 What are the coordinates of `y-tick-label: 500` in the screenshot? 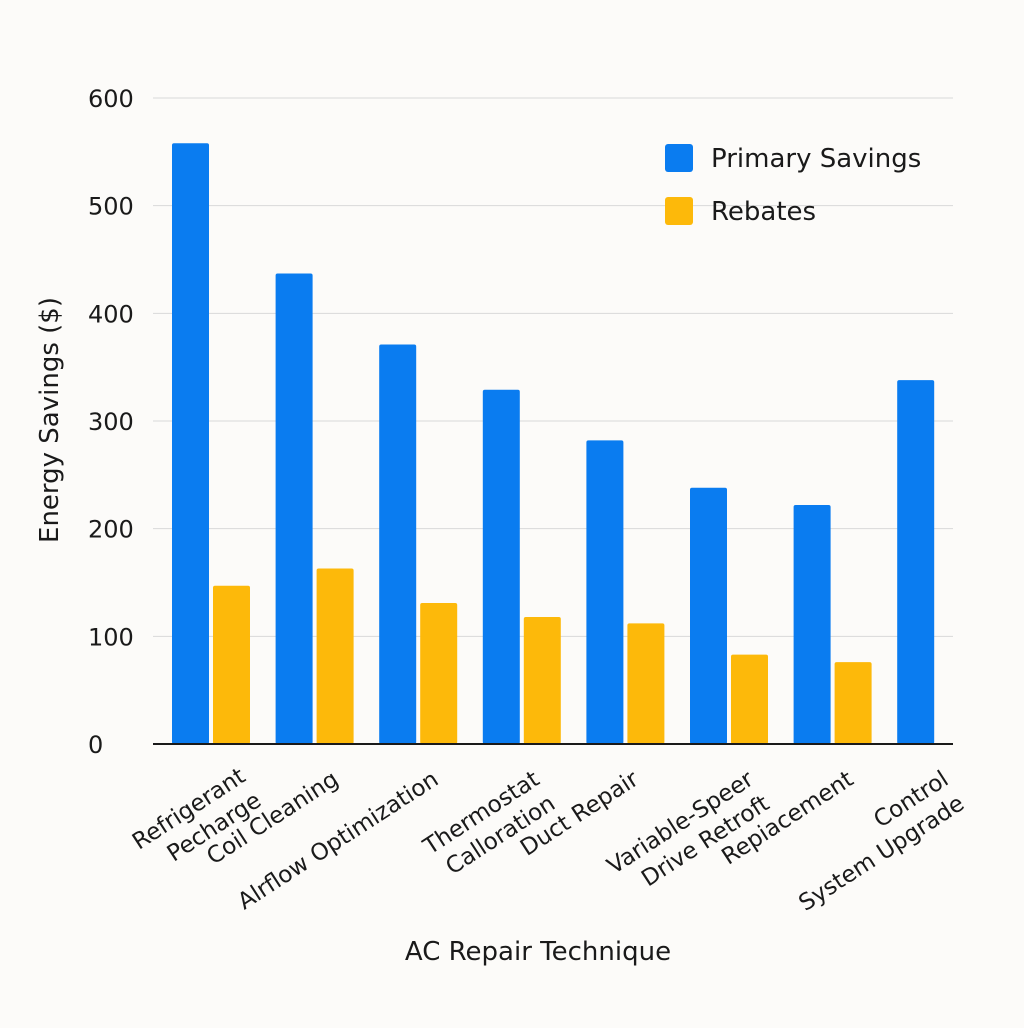 It's located at (111, 207).